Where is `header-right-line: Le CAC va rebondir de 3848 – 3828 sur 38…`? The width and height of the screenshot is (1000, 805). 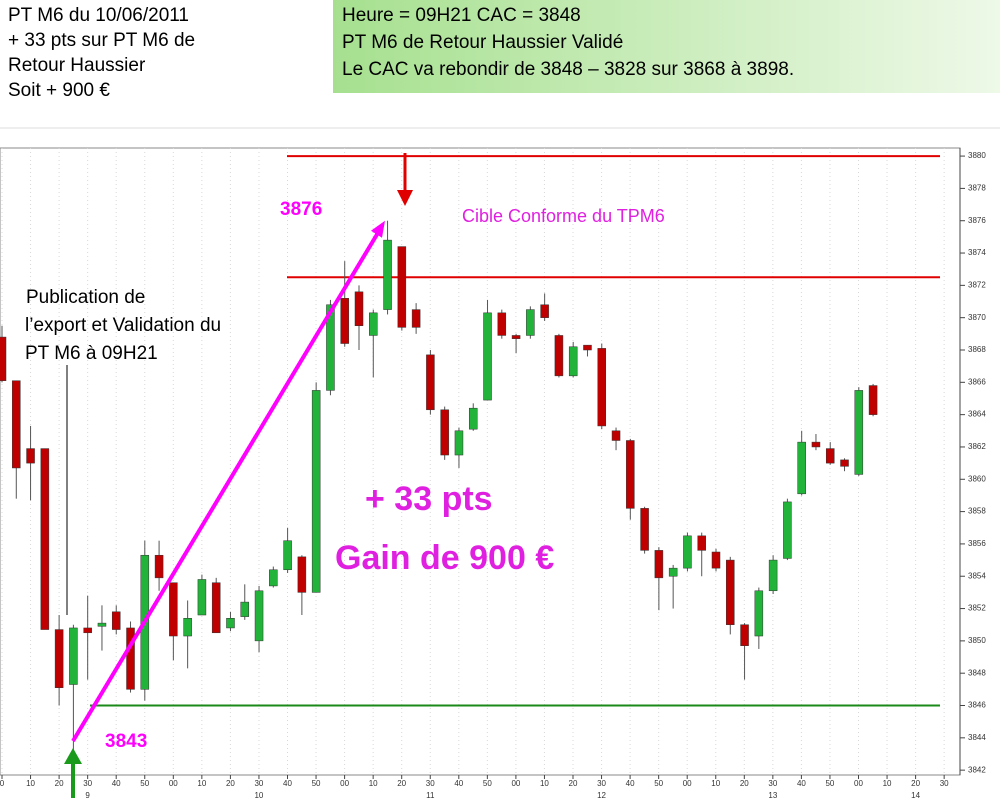
header-right-line: Le CAC va rebondir de 3848 – 3828 sur 38… is located at coordinates (568, 69).